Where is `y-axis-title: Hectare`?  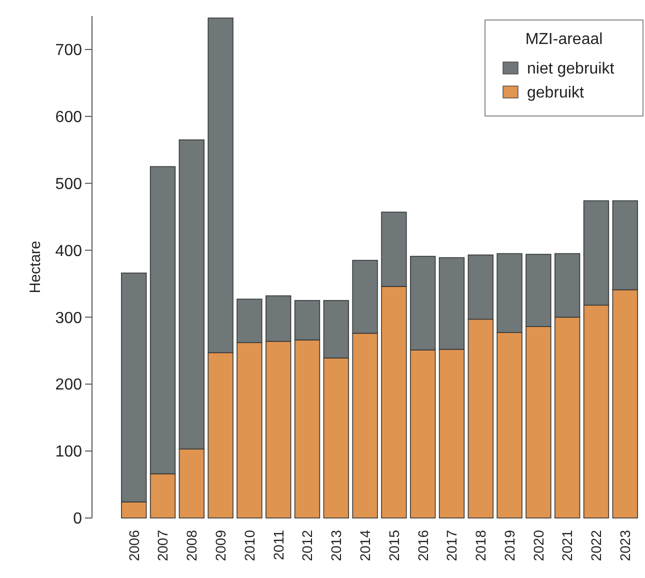 y-axis-title: Hectare is located at coordinates (35, 267).